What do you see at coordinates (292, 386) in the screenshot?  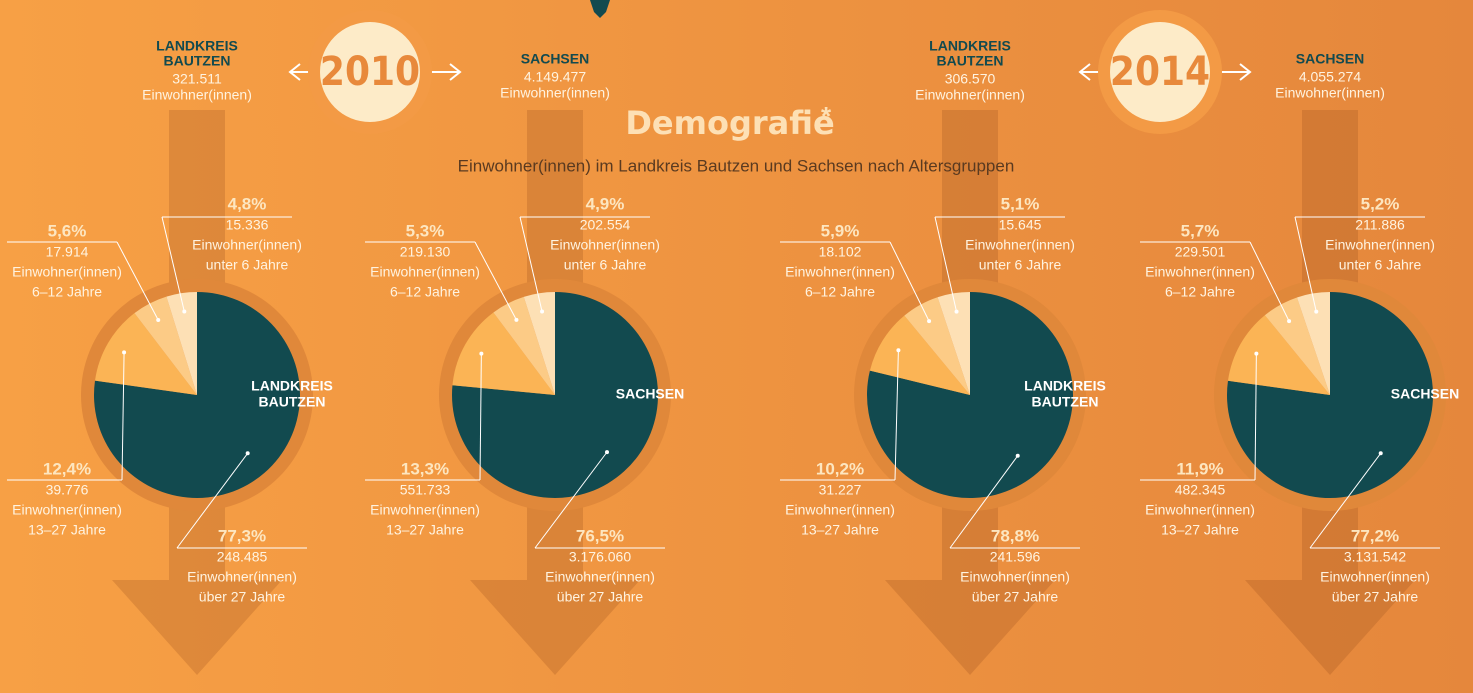 I see `pie-center-label: LANDKREIS` at bounding box center [292, 386].